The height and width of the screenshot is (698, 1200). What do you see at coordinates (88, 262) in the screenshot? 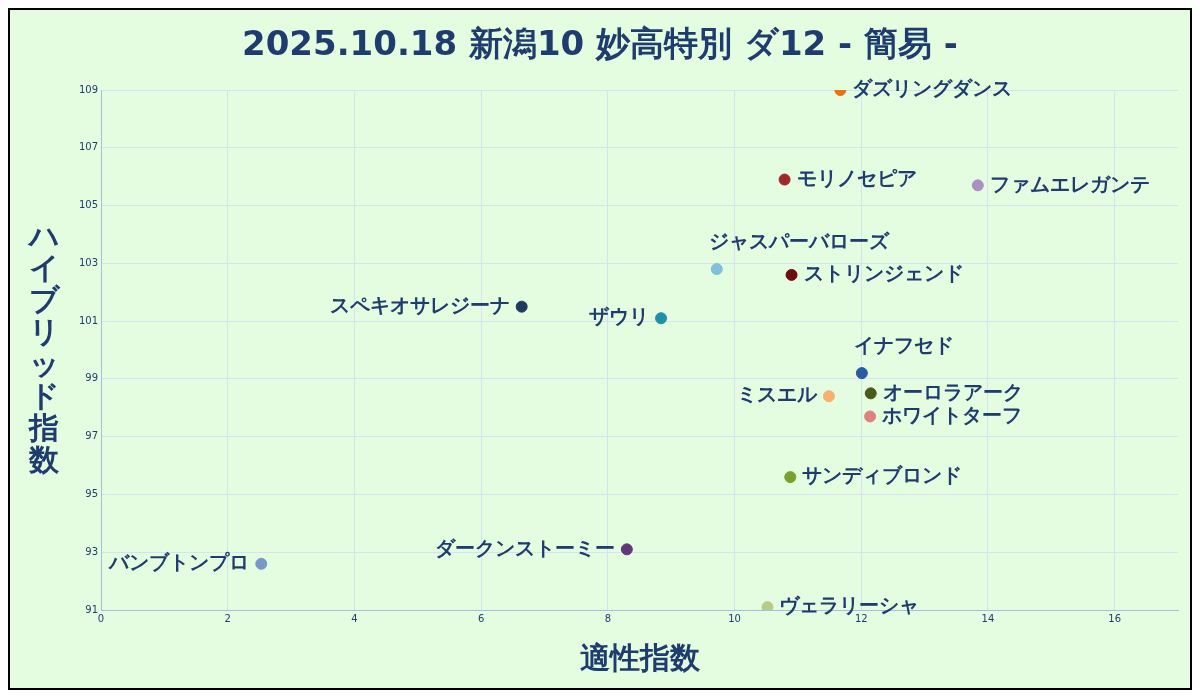
I see `y-tick-label: 103` at bounding box center [88, 262].